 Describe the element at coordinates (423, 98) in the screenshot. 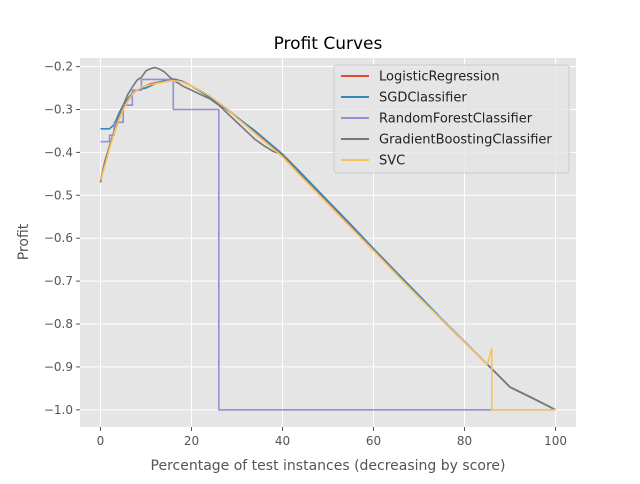

I see `legend-label-sgdclassifier: SGDClassifier` at that location.